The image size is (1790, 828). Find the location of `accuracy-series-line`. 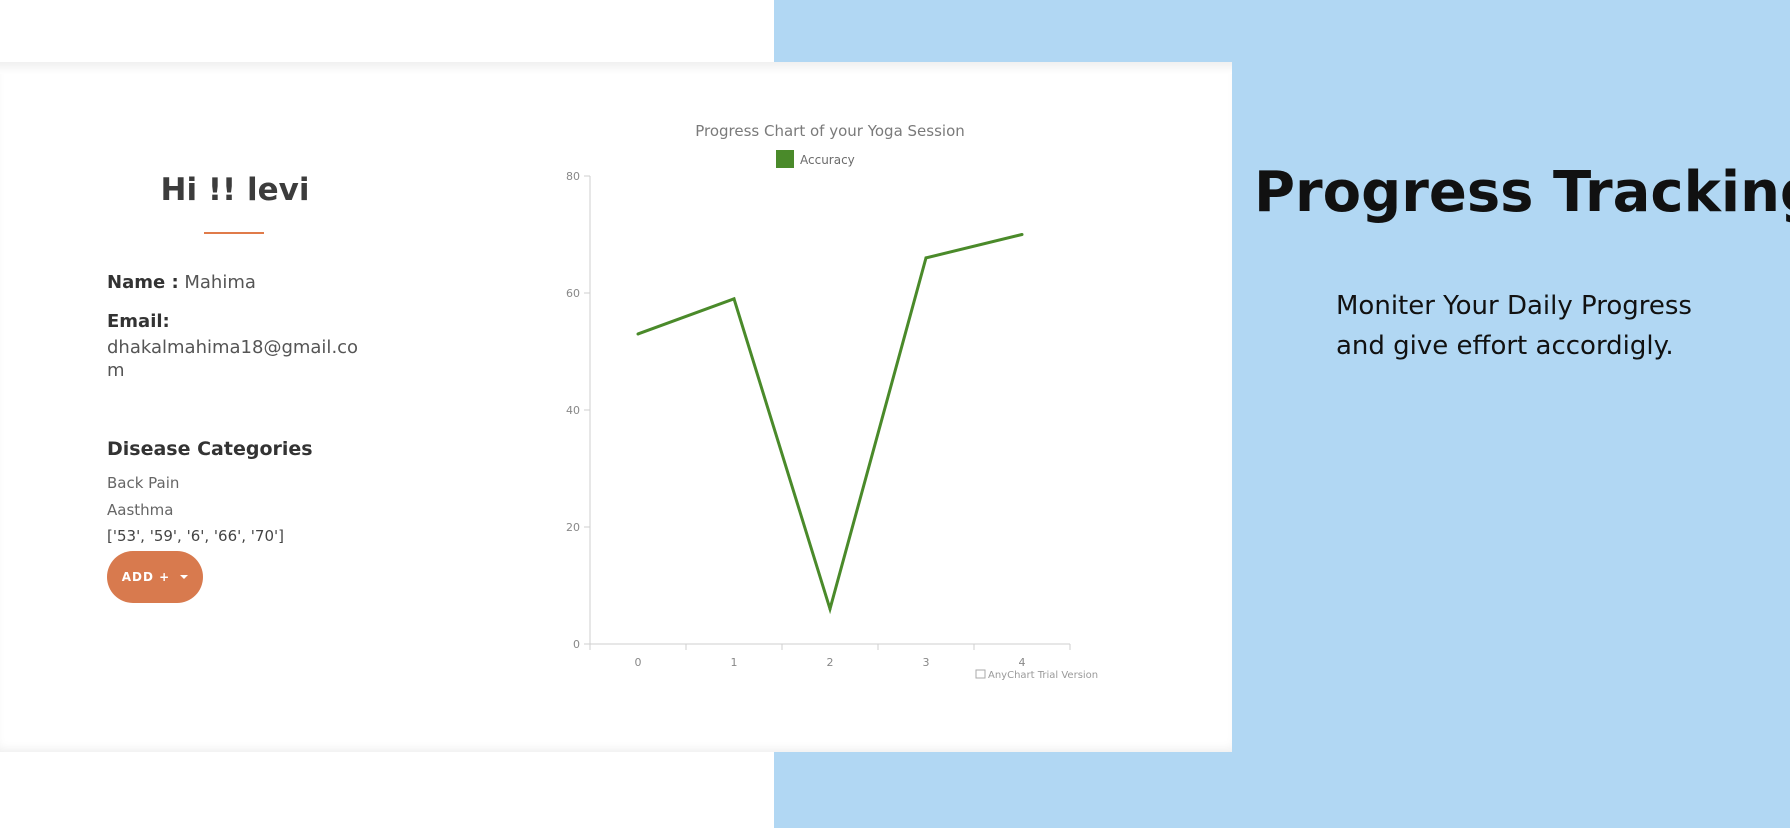

accuracy-series-line is located at coordinates (830, 424).